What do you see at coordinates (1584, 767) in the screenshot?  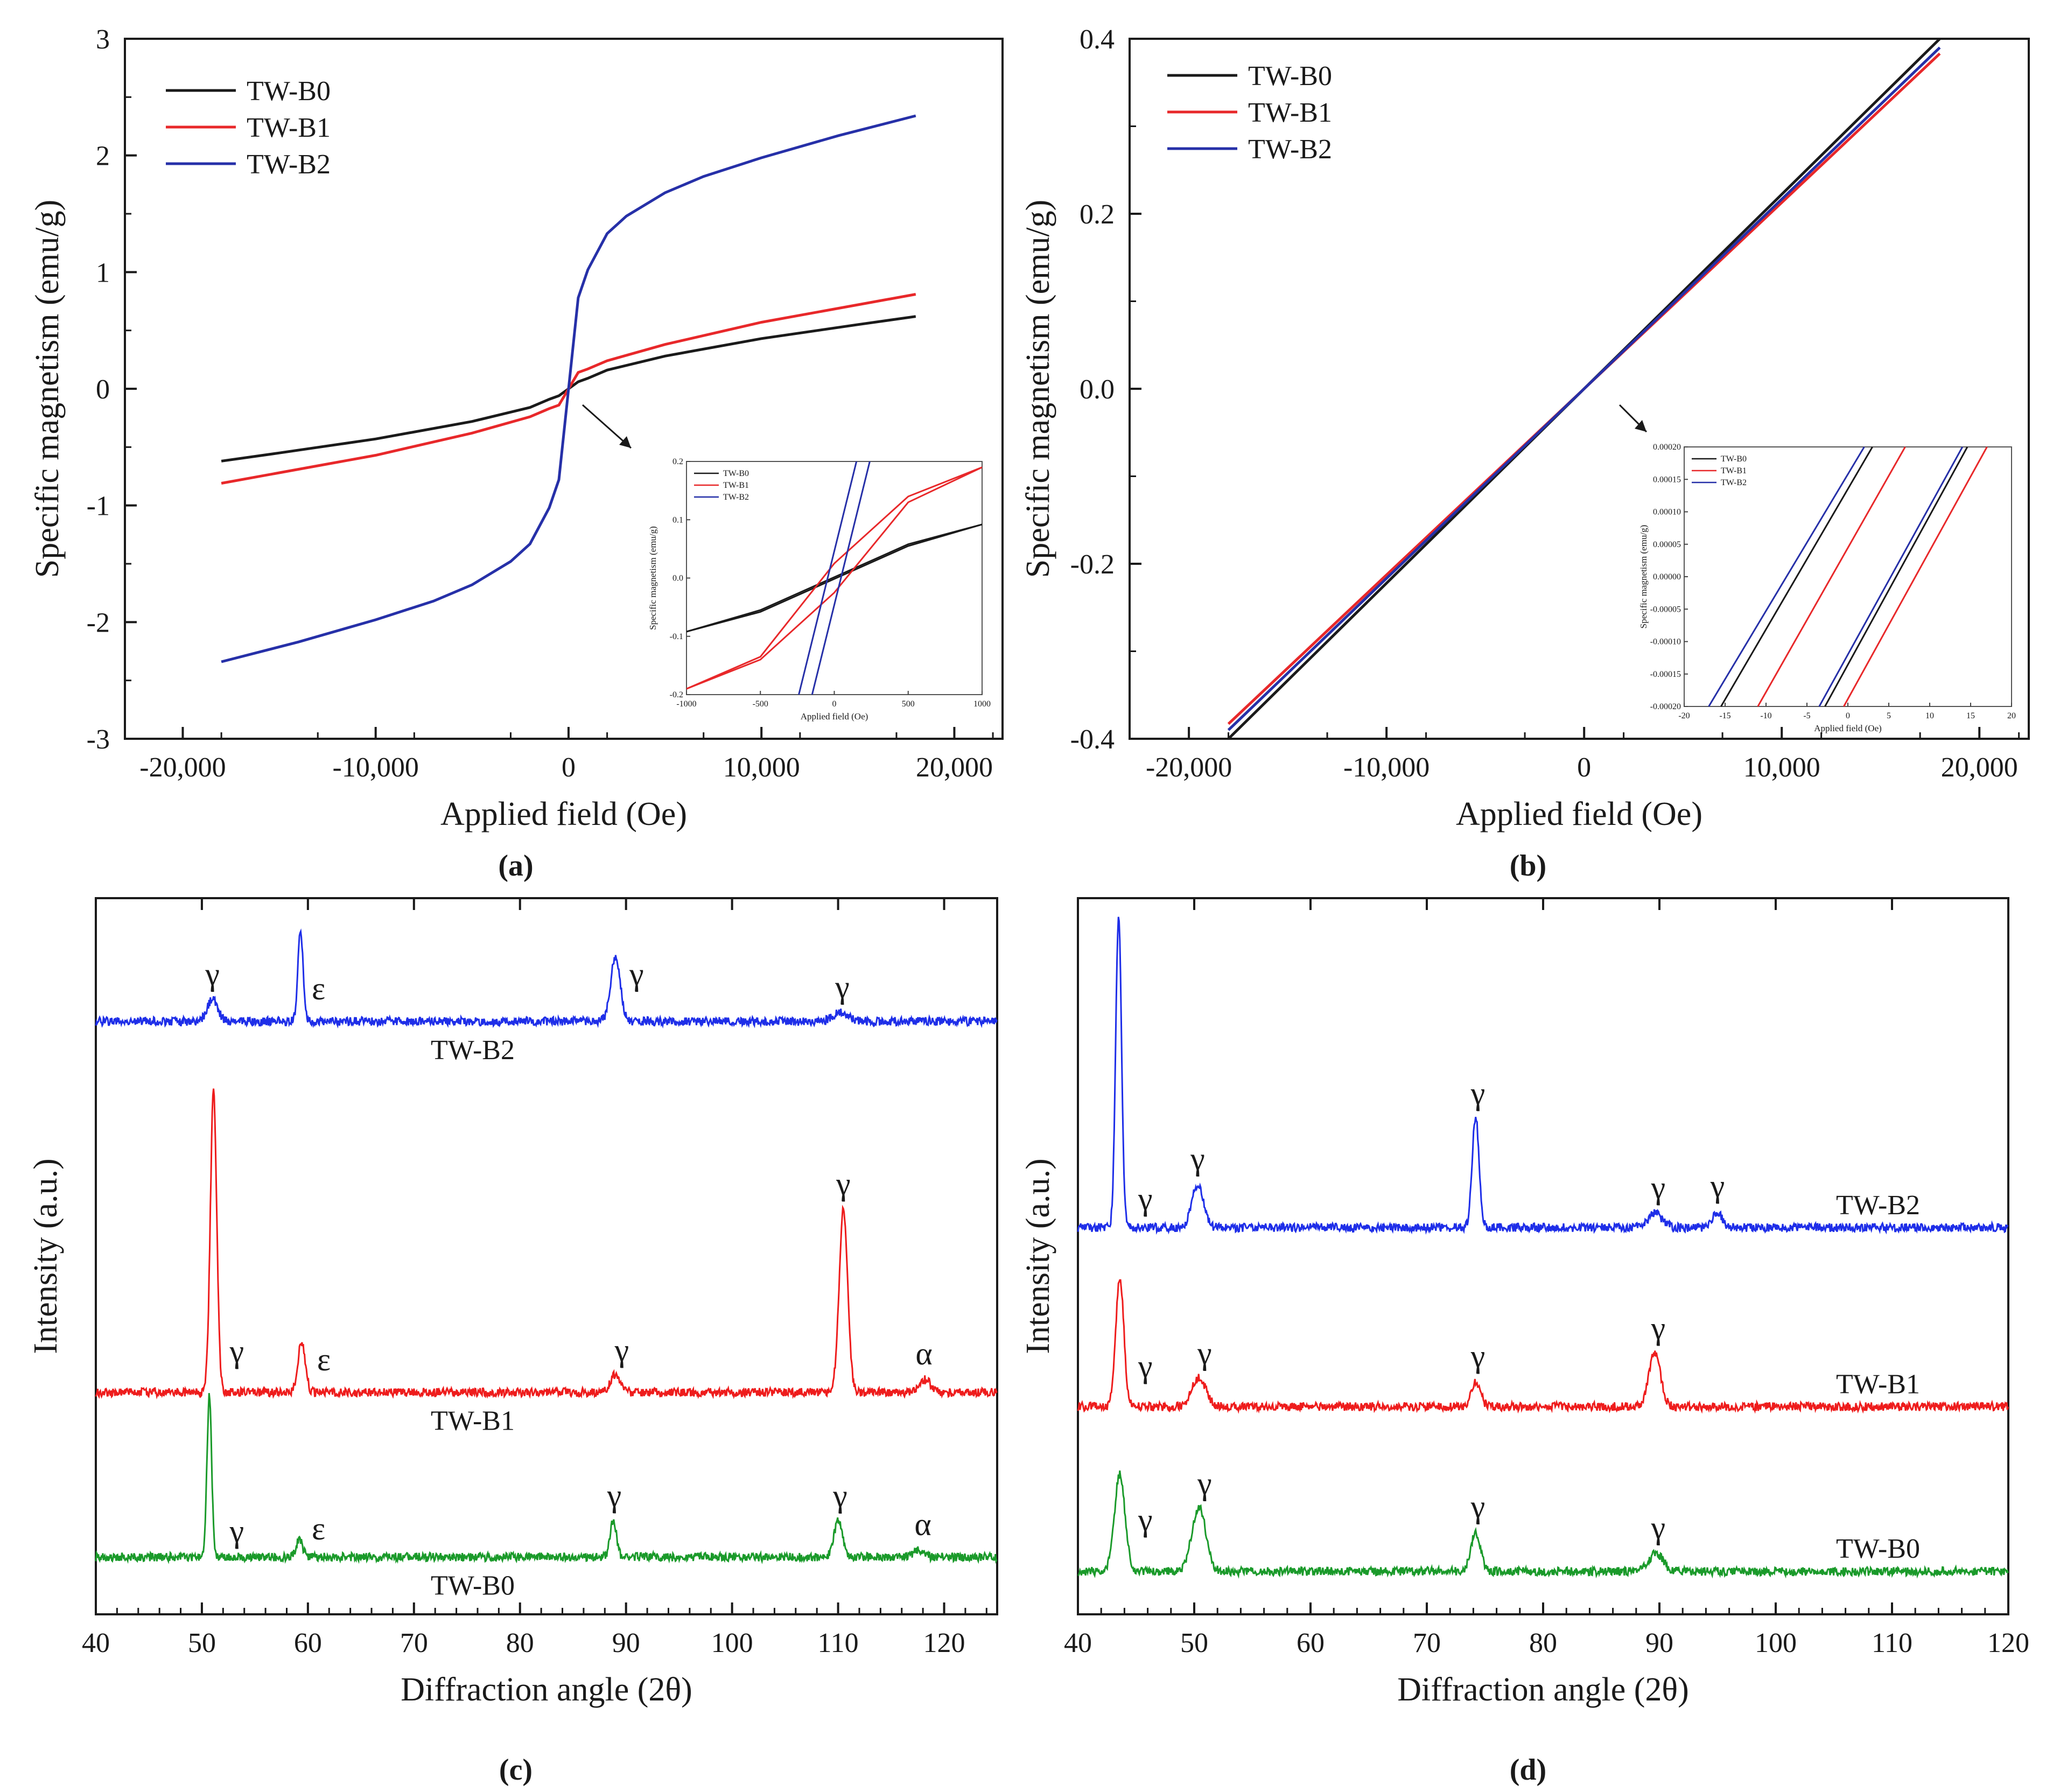 I see `x-tick-label: 0` at bounding box center [1584, 767].